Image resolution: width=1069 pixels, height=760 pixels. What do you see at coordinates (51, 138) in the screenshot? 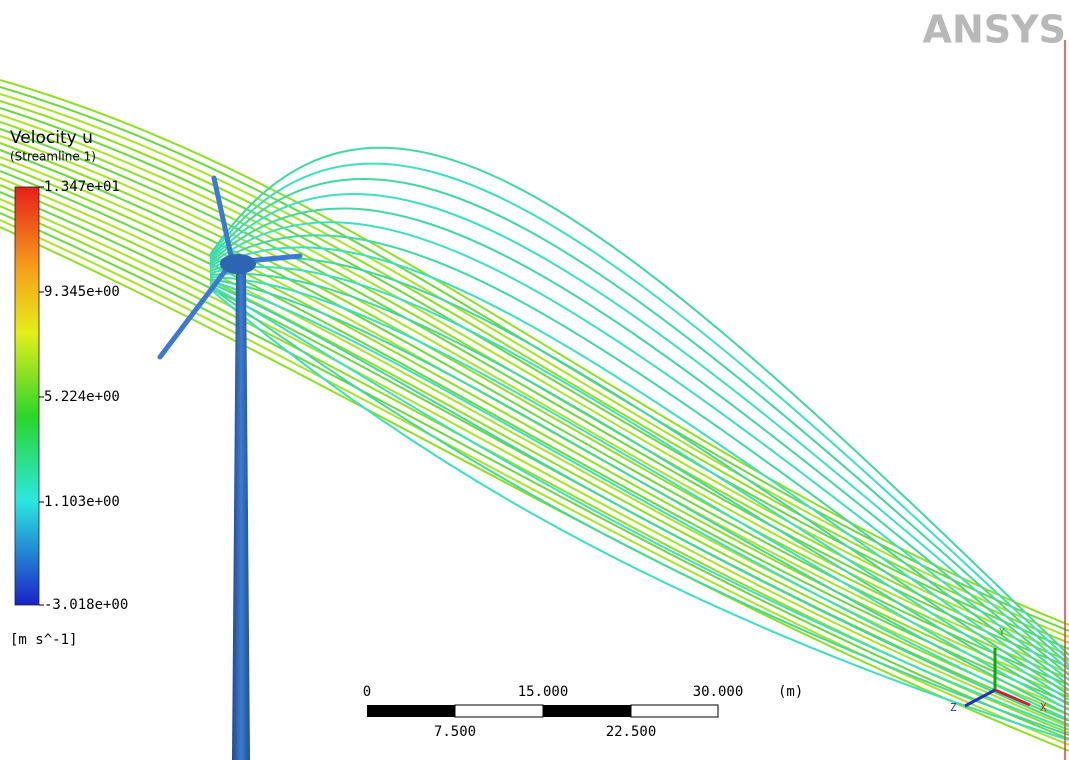
I see `legend-title: Velocity u` at bounding box center [51, 138].